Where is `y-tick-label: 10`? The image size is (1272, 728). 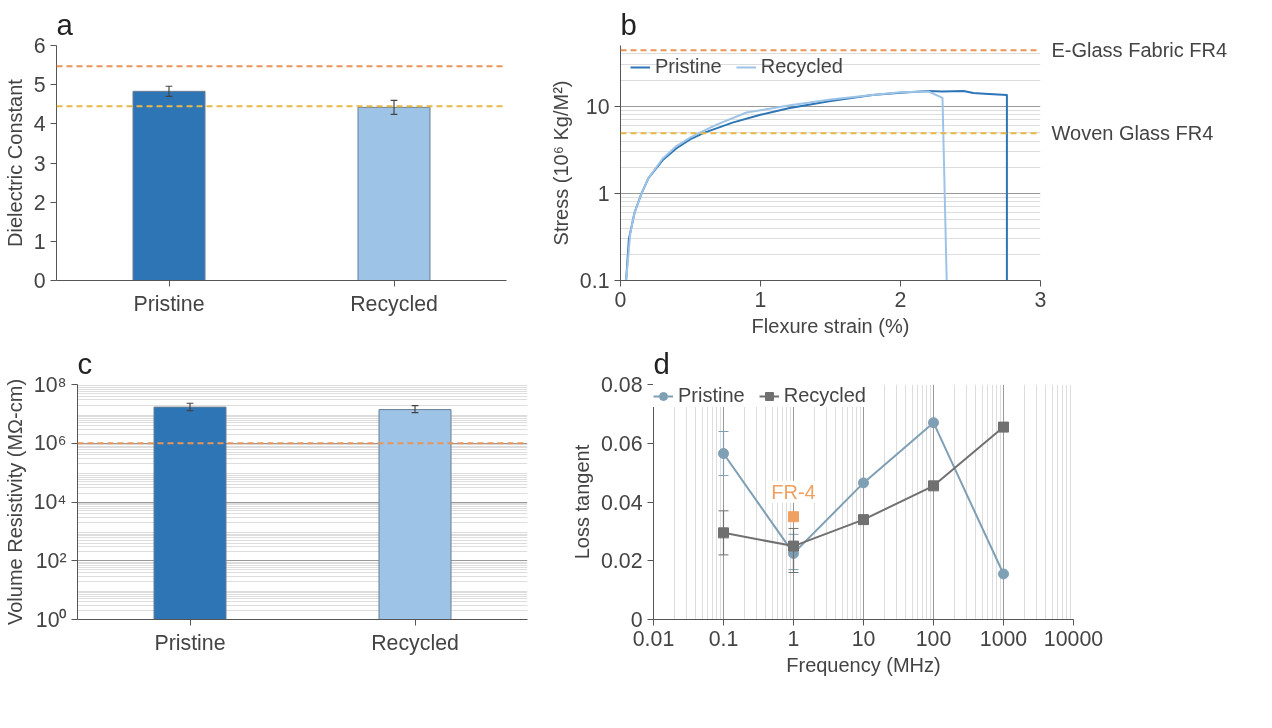 y-tick-label: 10 is located at coordinates (597, 106).